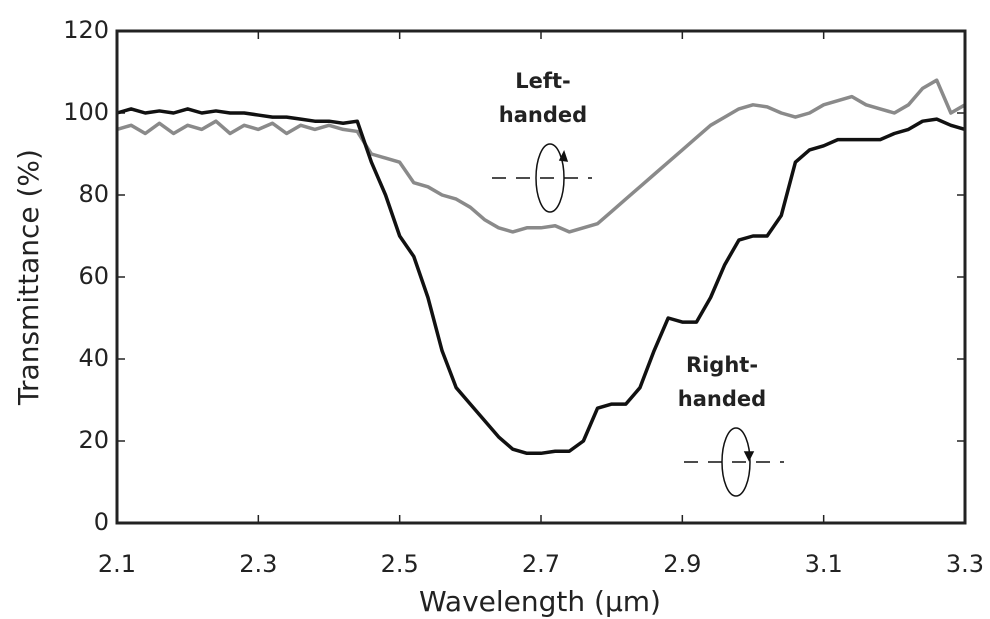 This screenshot has width=990, height=619. What do you see at coordinates (540, 601) in the screenshot?
I see `x-axis-label: Wavelength (μm)` at bounding box center [540, 601].